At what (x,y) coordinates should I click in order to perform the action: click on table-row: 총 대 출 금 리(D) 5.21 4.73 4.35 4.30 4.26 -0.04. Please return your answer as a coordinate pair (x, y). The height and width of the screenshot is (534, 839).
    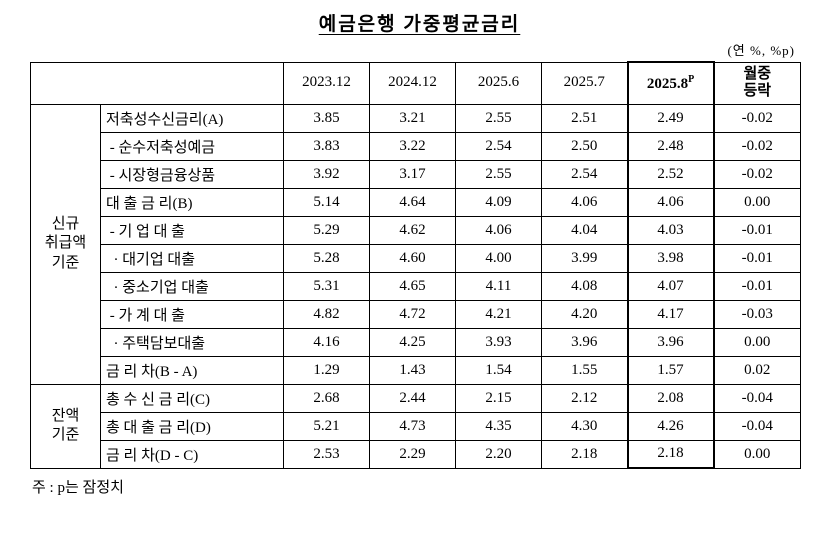
    Looking at the image, I should click on (416, 426).